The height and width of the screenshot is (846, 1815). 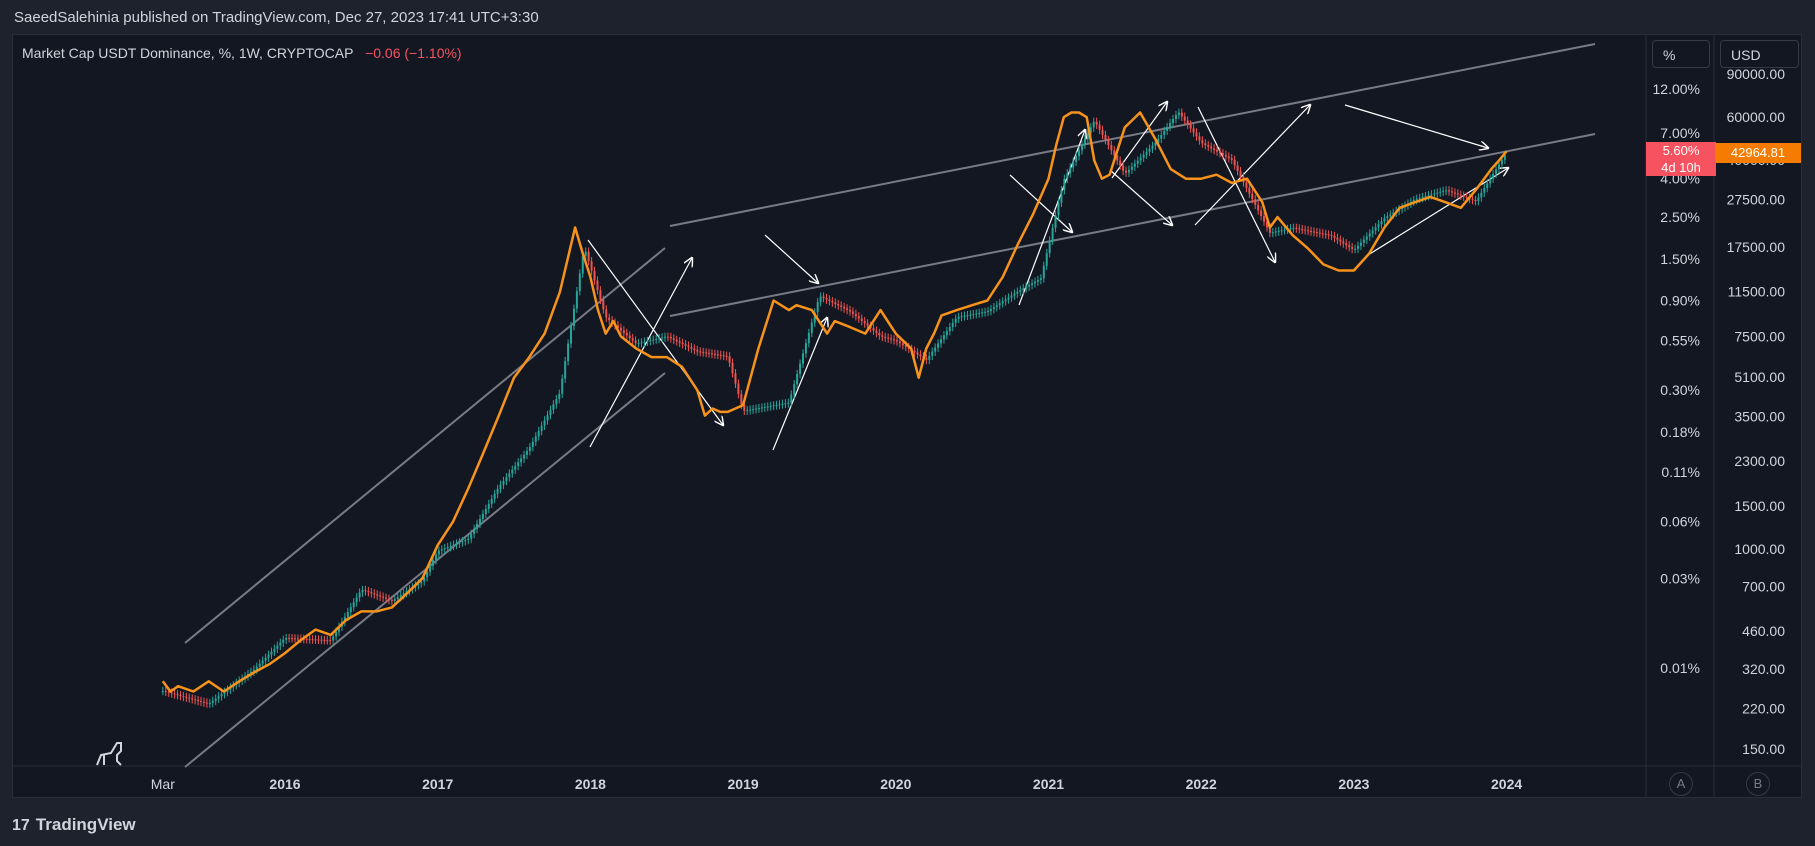 I want to click on time-tick-label: 2022, so click(x=1201, y=784).